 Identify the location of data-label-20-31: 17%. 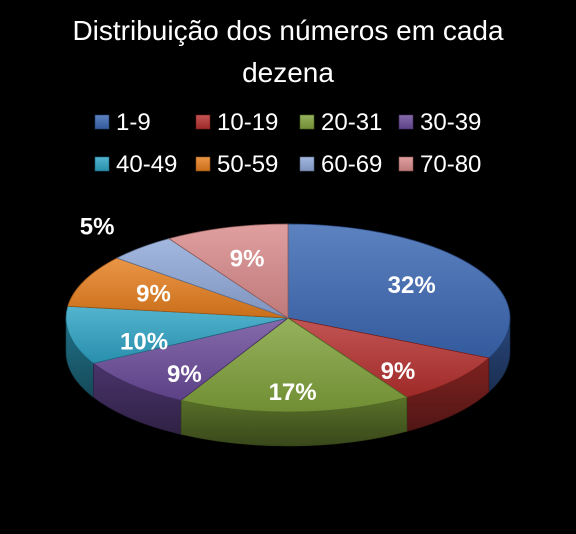
(293, 392).